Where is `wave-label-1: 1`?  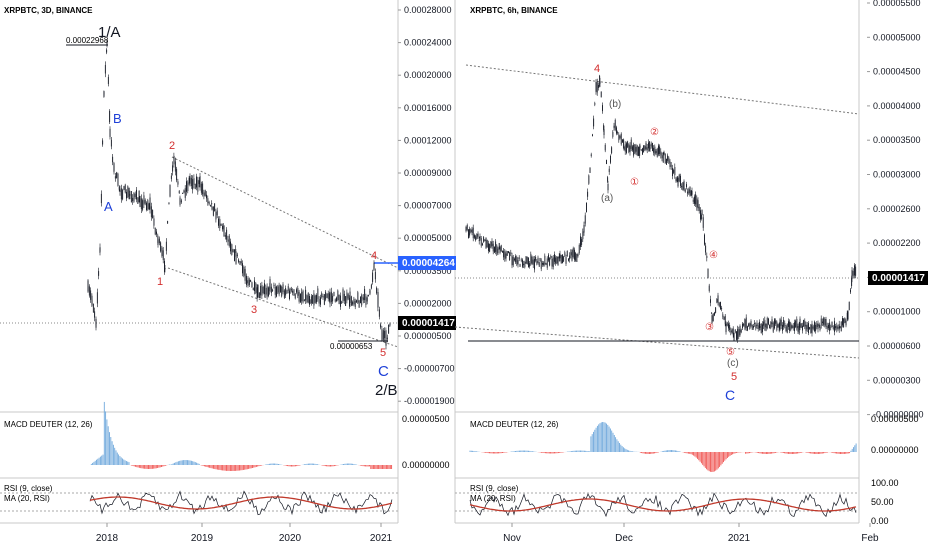 wave-label-1: 1 is located at coordinates (160, 282).